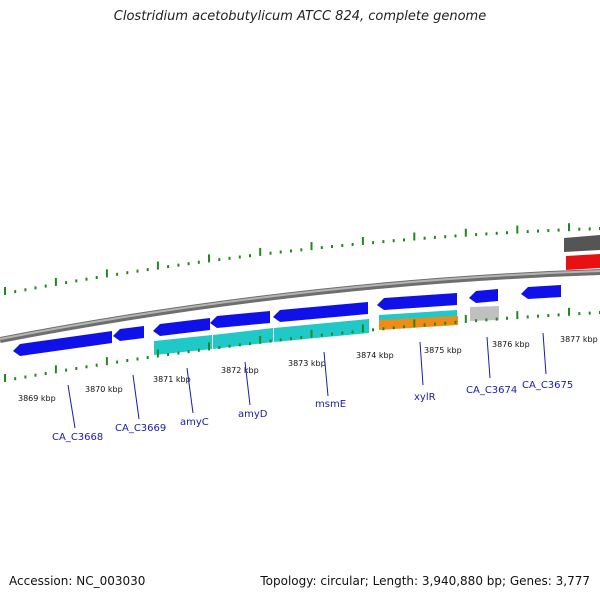 The width and height of the screenshot is (600, 600). Describe the element at coordinates (243, 338) in the screenshot. I see `cds-amyd` at that location.